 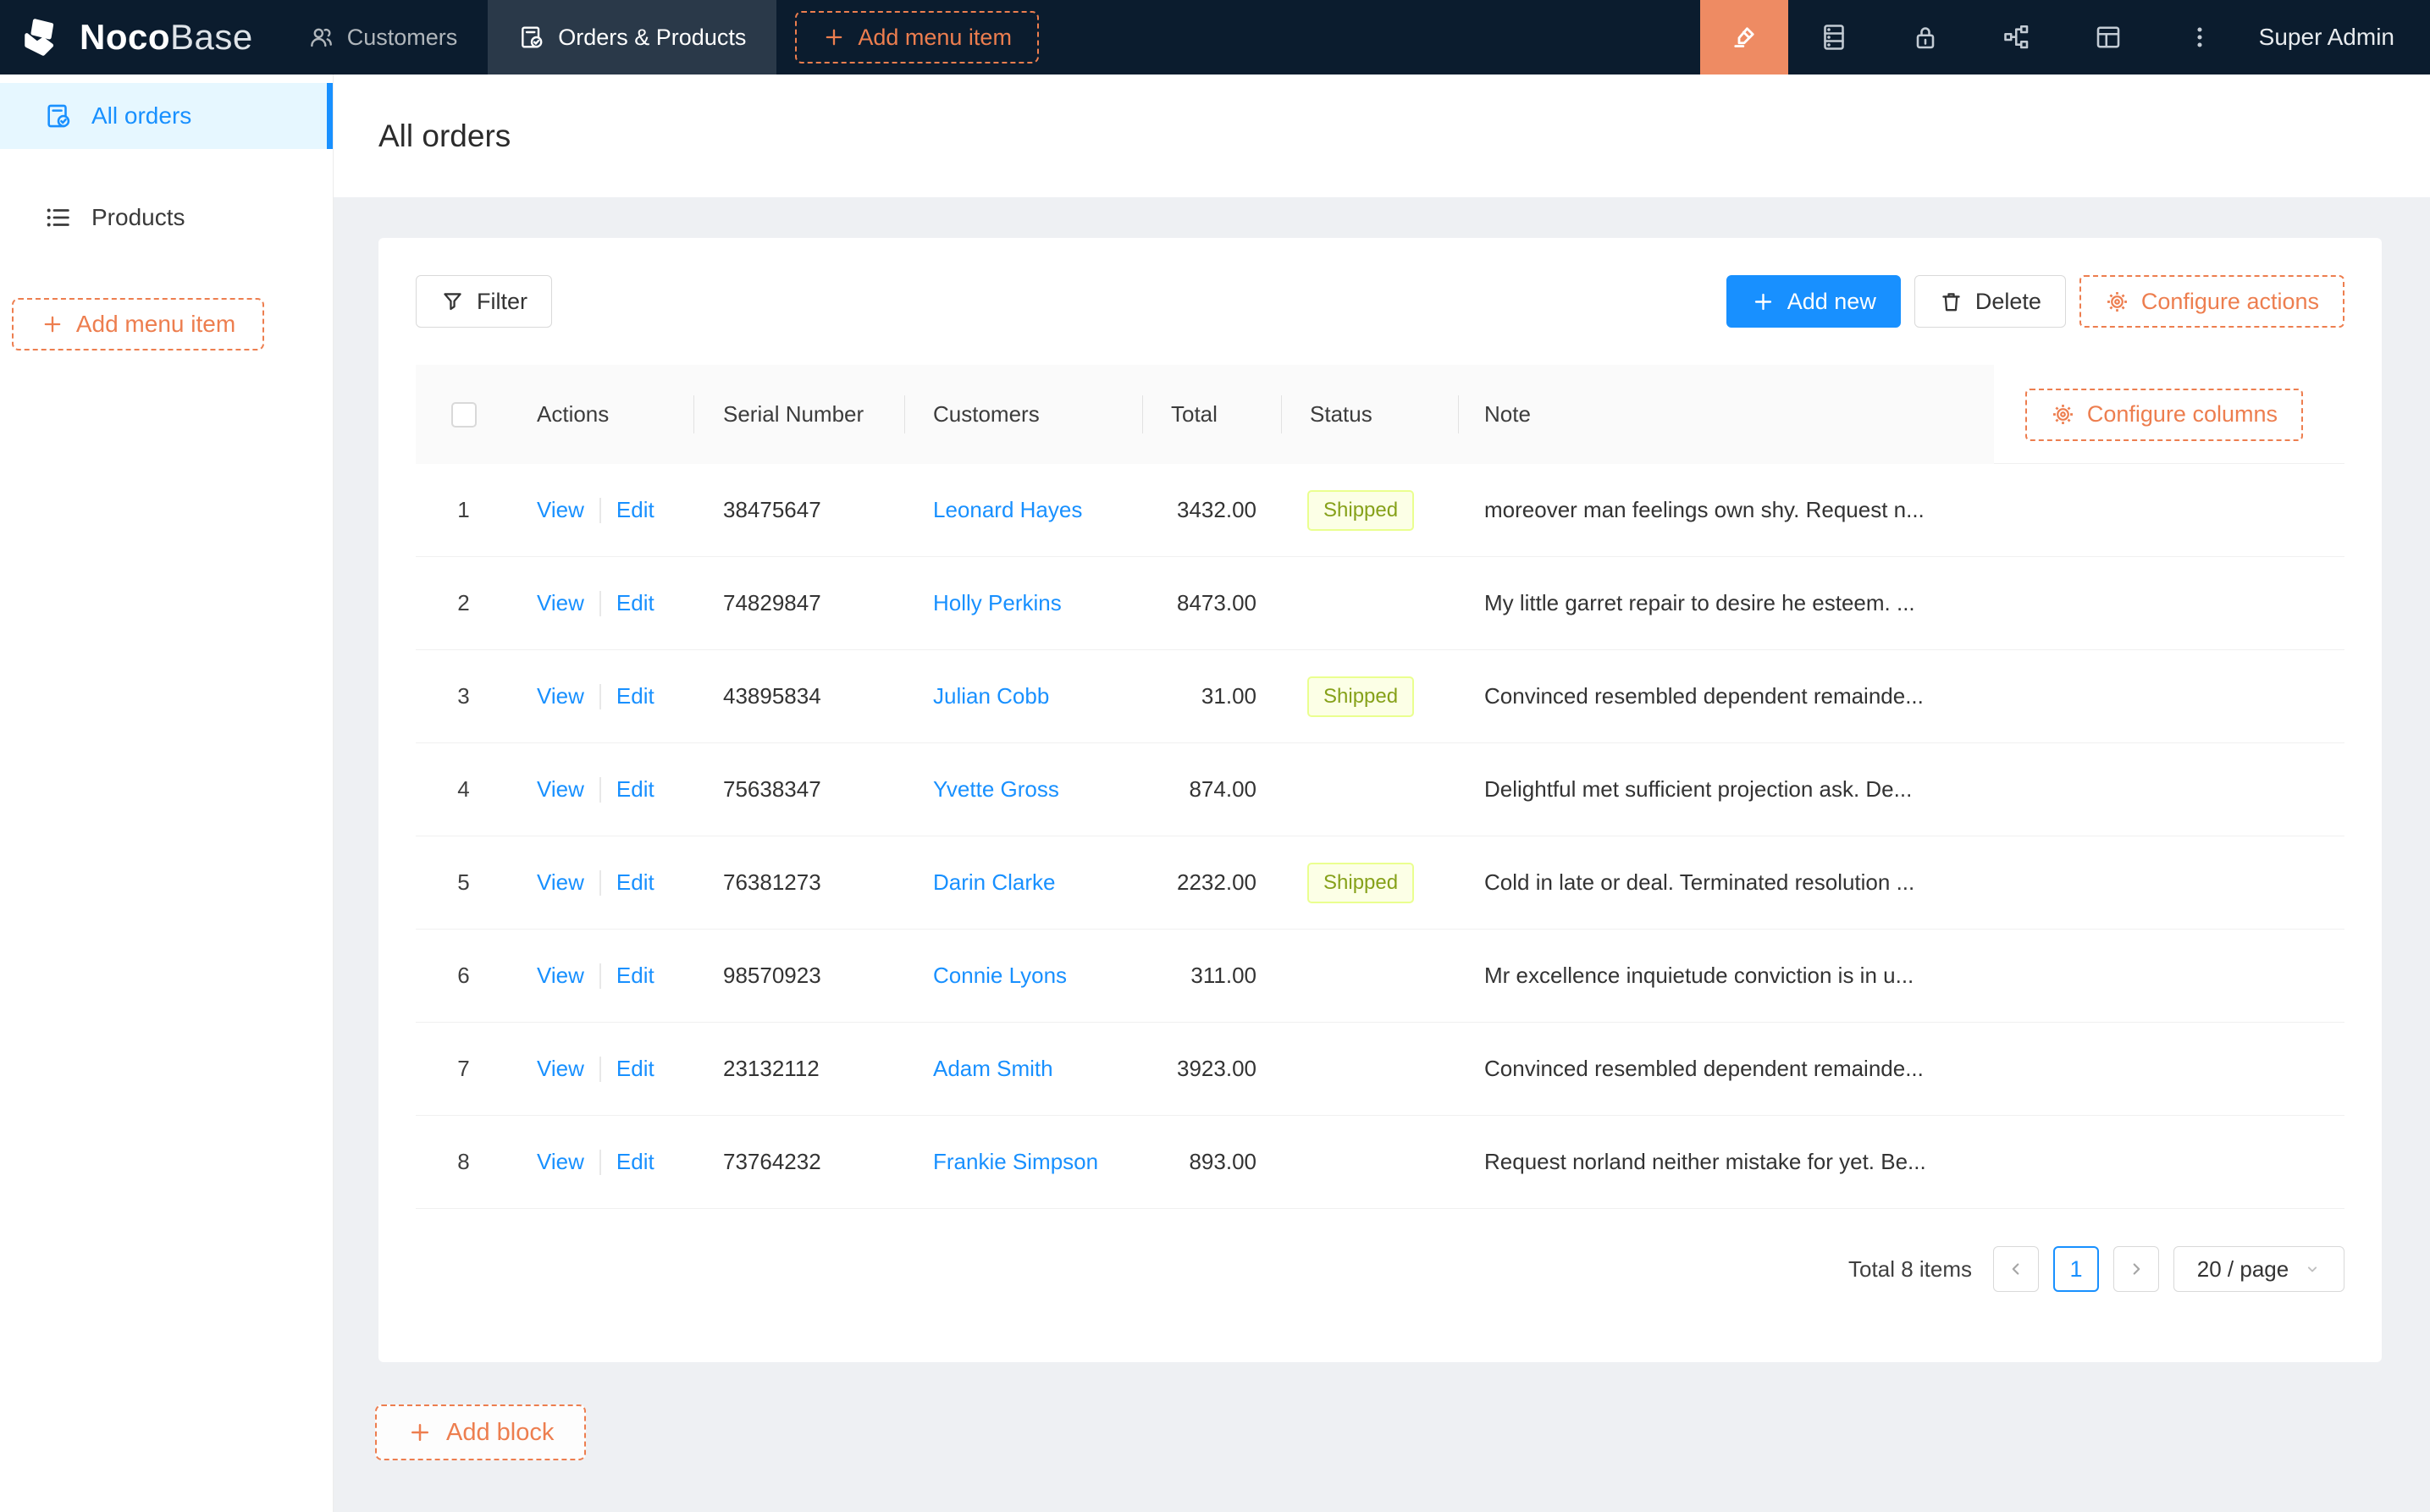 I want to click on customer-link: Darin Clarke, so click(x=995, y=882).